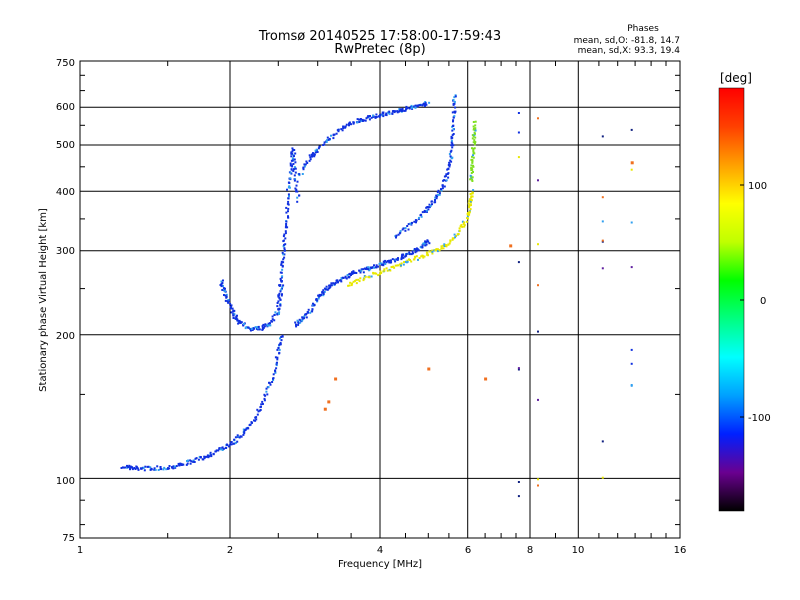  What do you see at coordinates (744, 291) in the screenshot?
I see `colorbar: [deg] 100 0 -100` at bounding box center [744, 291].